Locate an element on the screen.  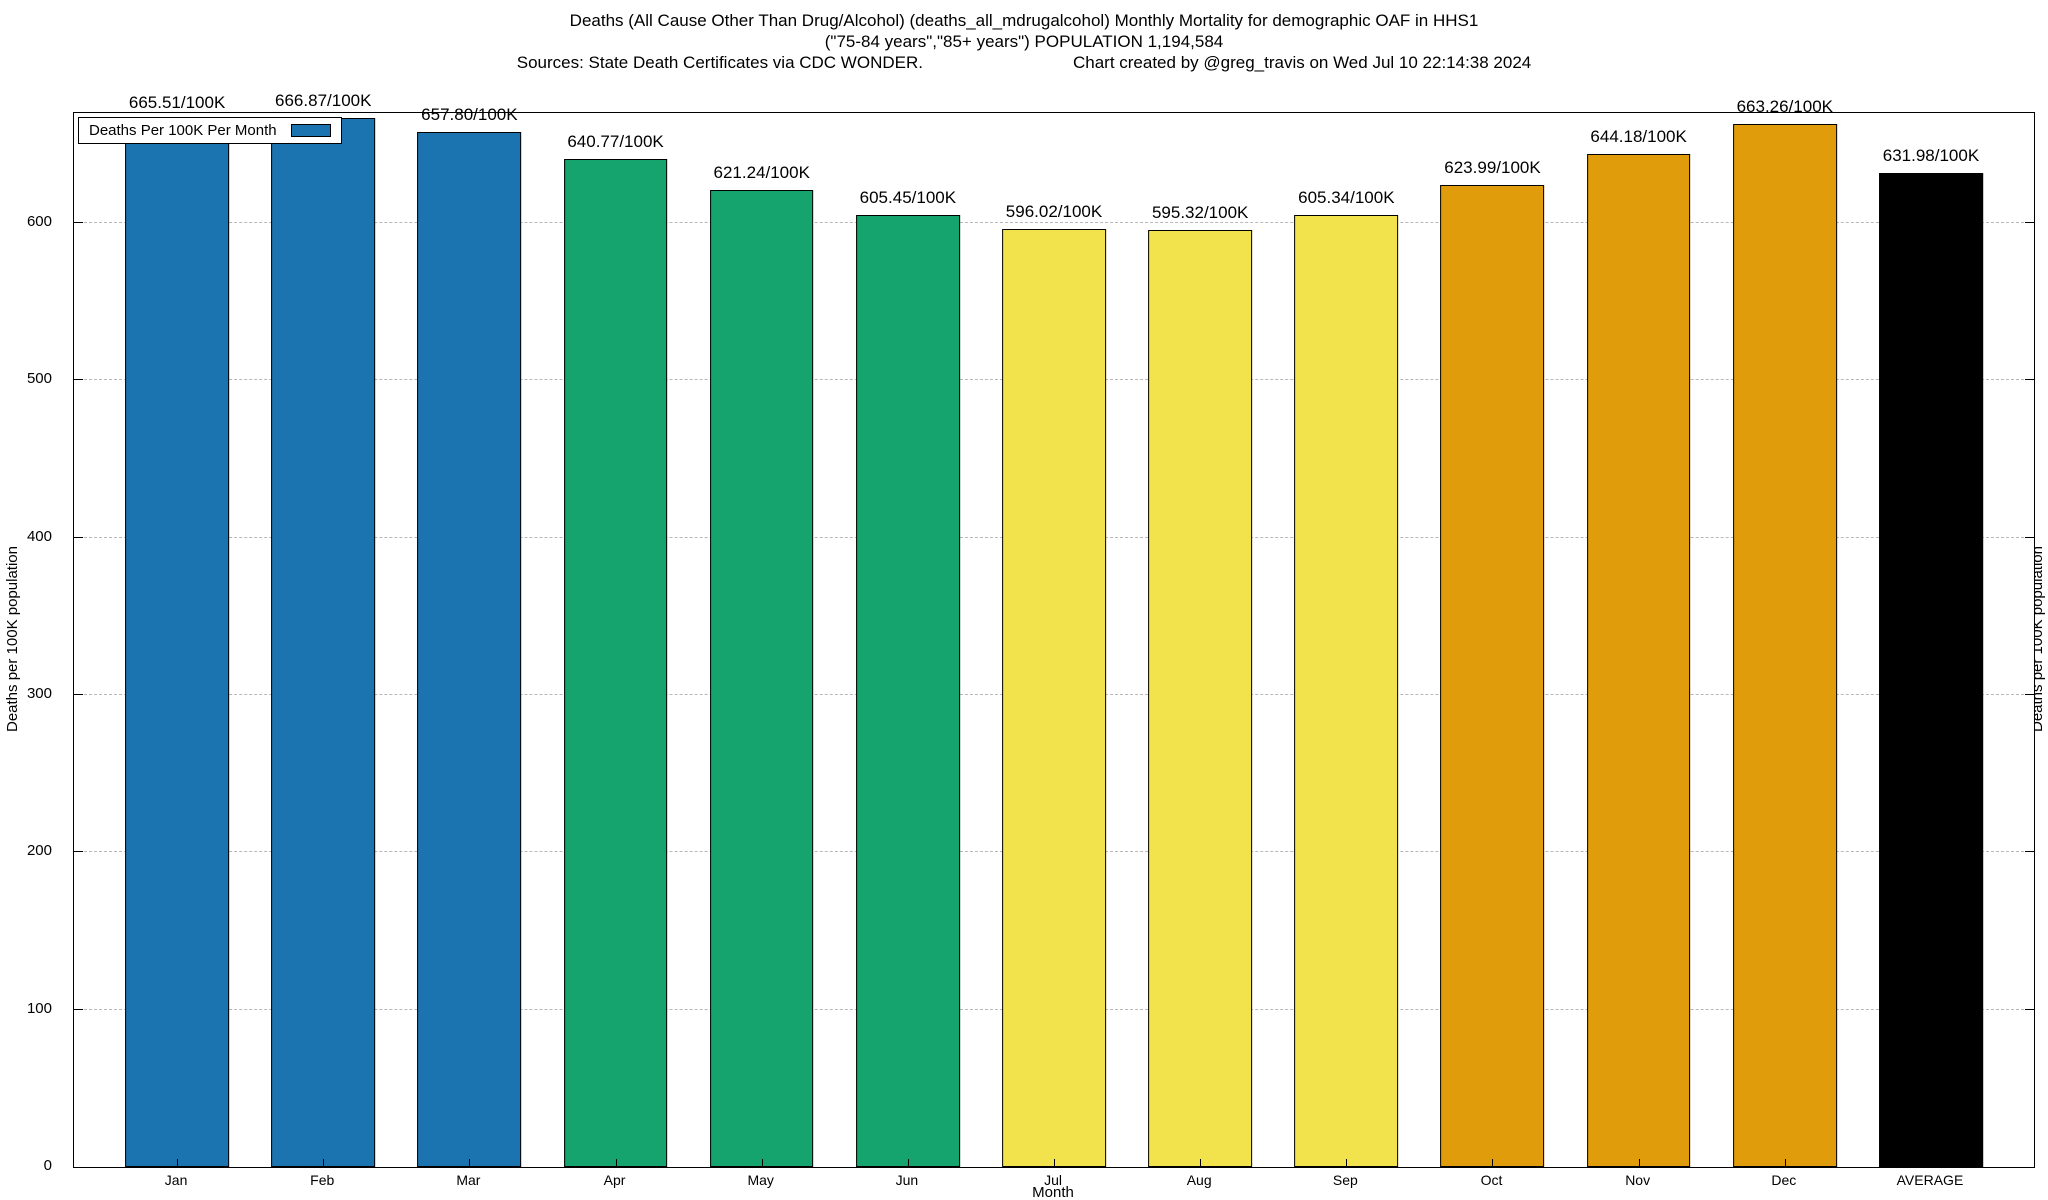
x-tick-mark-jun is located at coordinates (908, 1163).